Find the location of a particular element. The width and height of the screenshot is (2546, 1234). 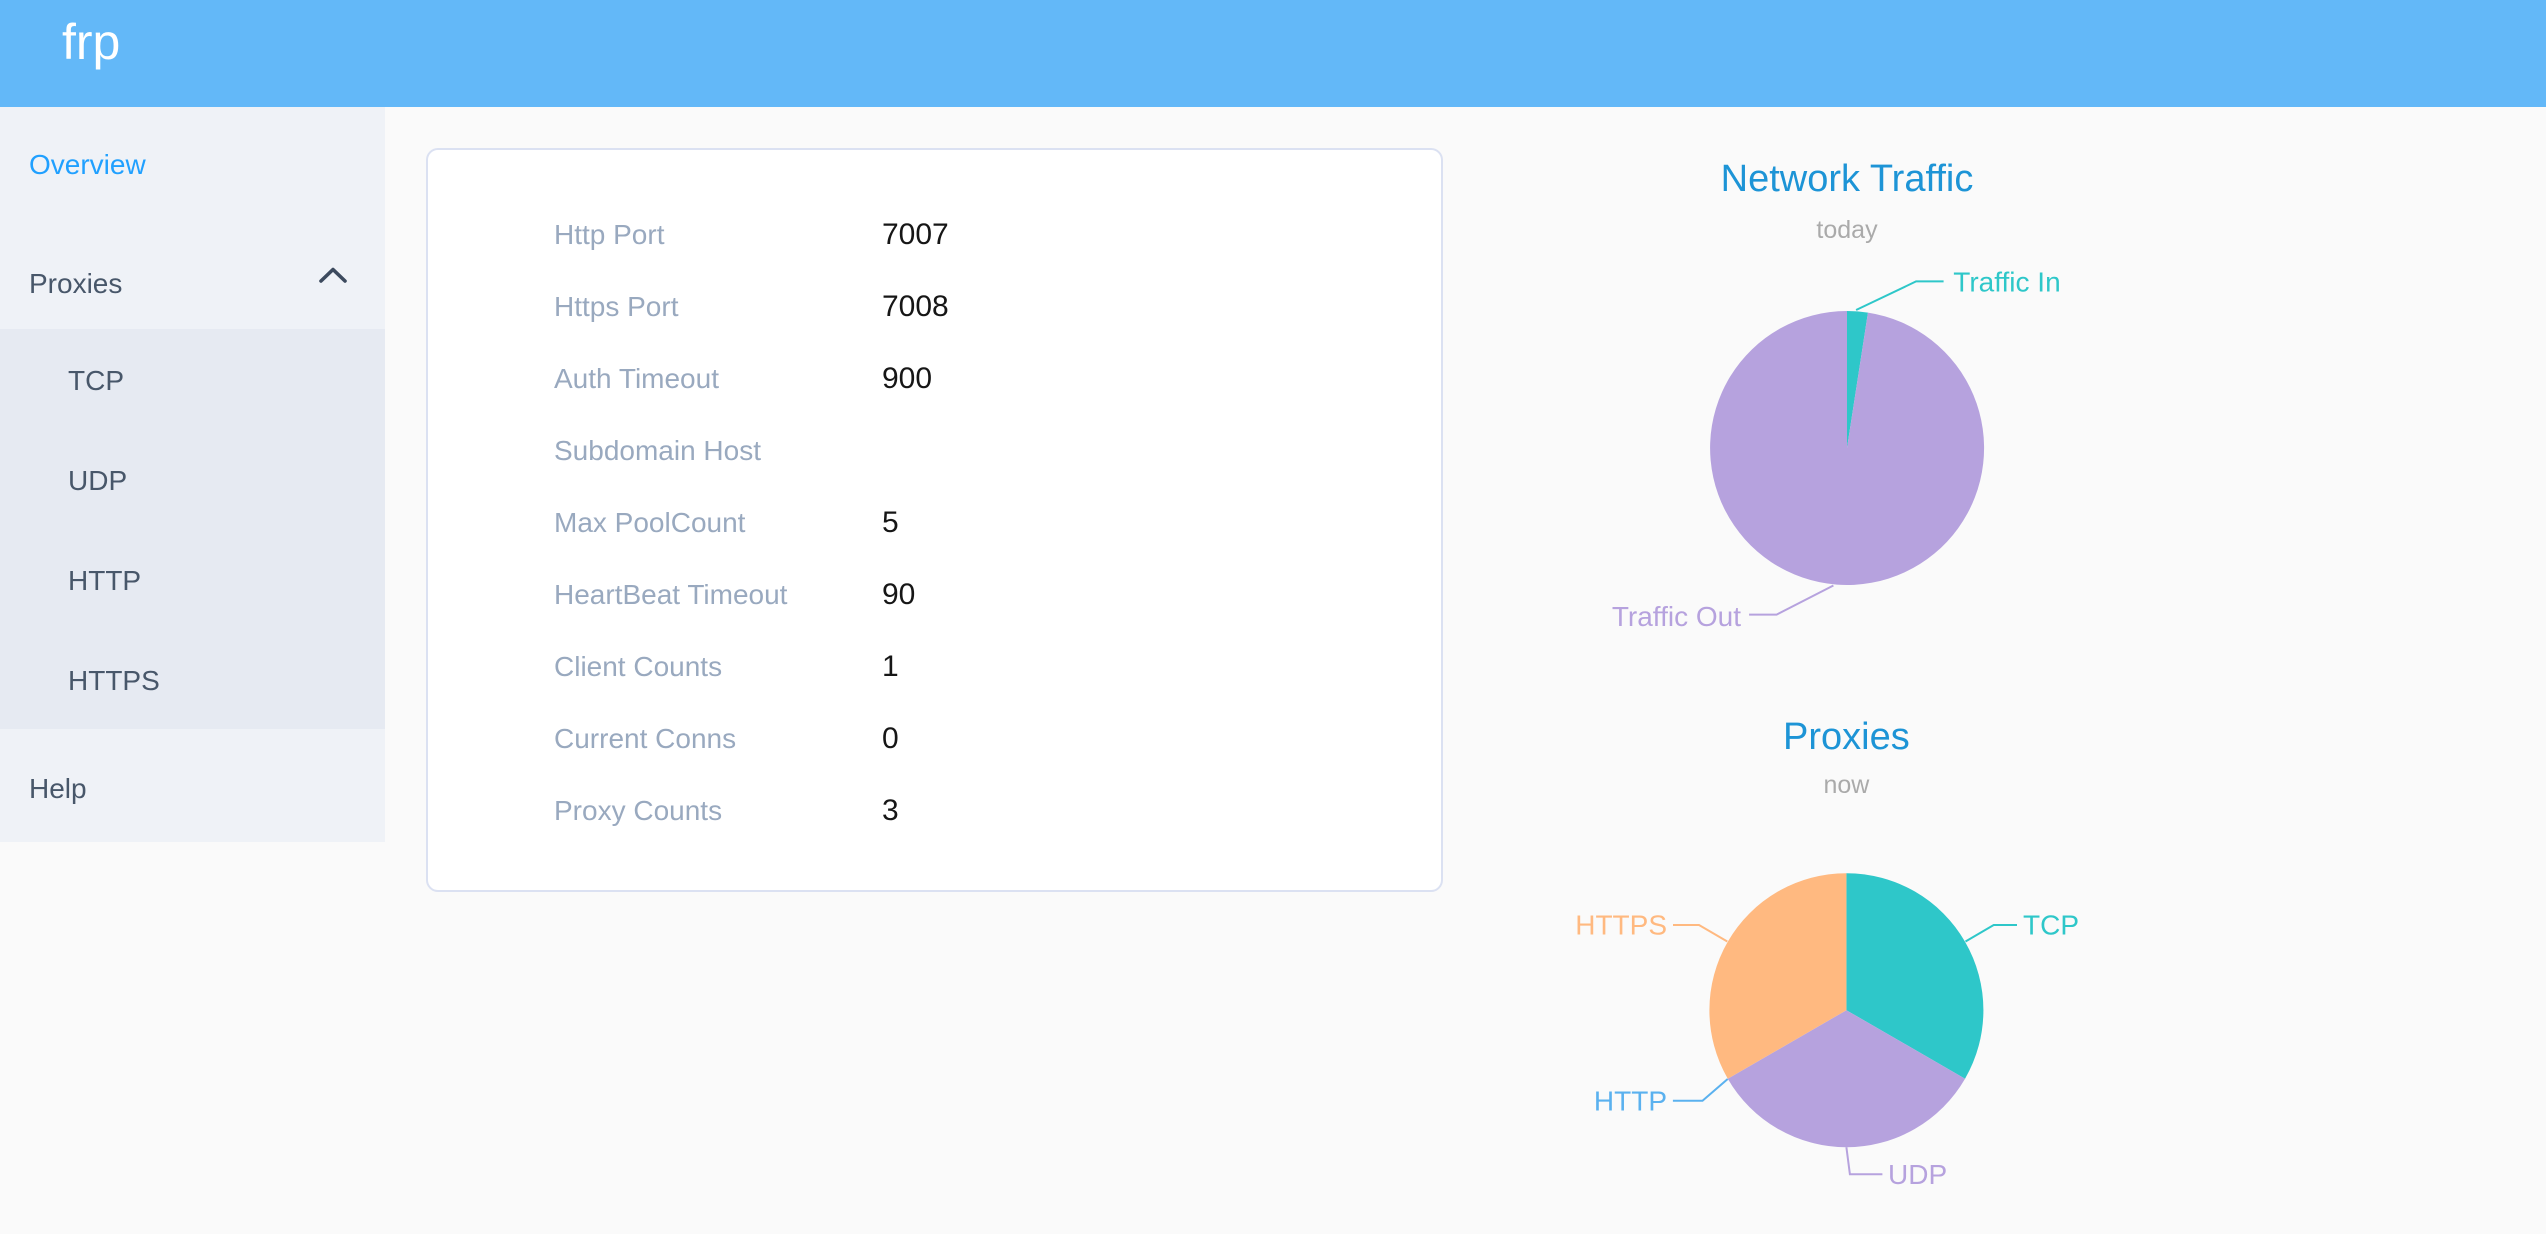

svg-text: TCP is located at coordinates (2051, 925).